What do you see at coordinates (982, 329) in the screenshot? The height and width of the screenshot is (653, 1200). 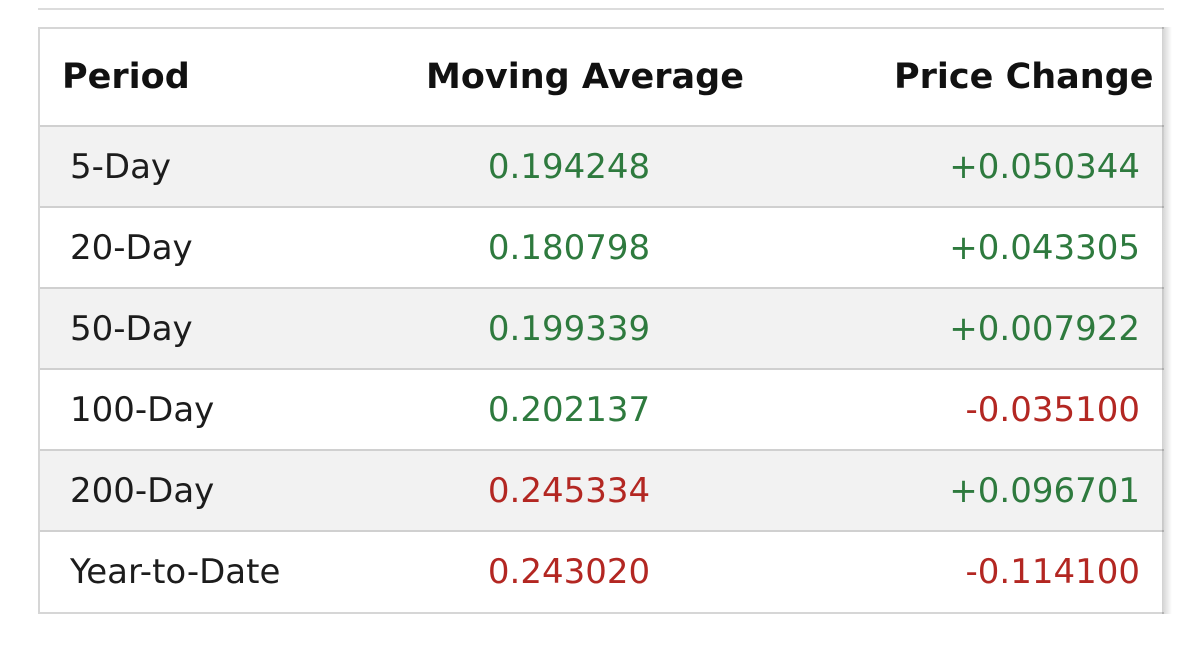 I see `price-change-cell: +0.007922` at bounding box center [982, 329].